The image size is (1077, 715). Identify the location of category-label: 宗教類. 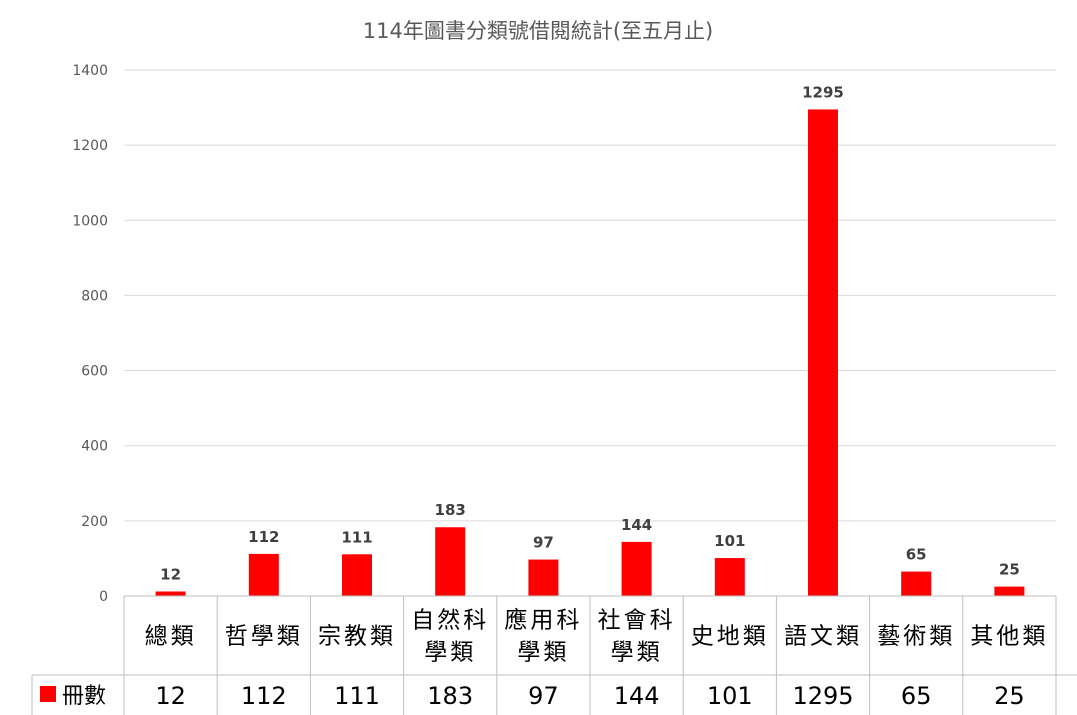
(357, 637).